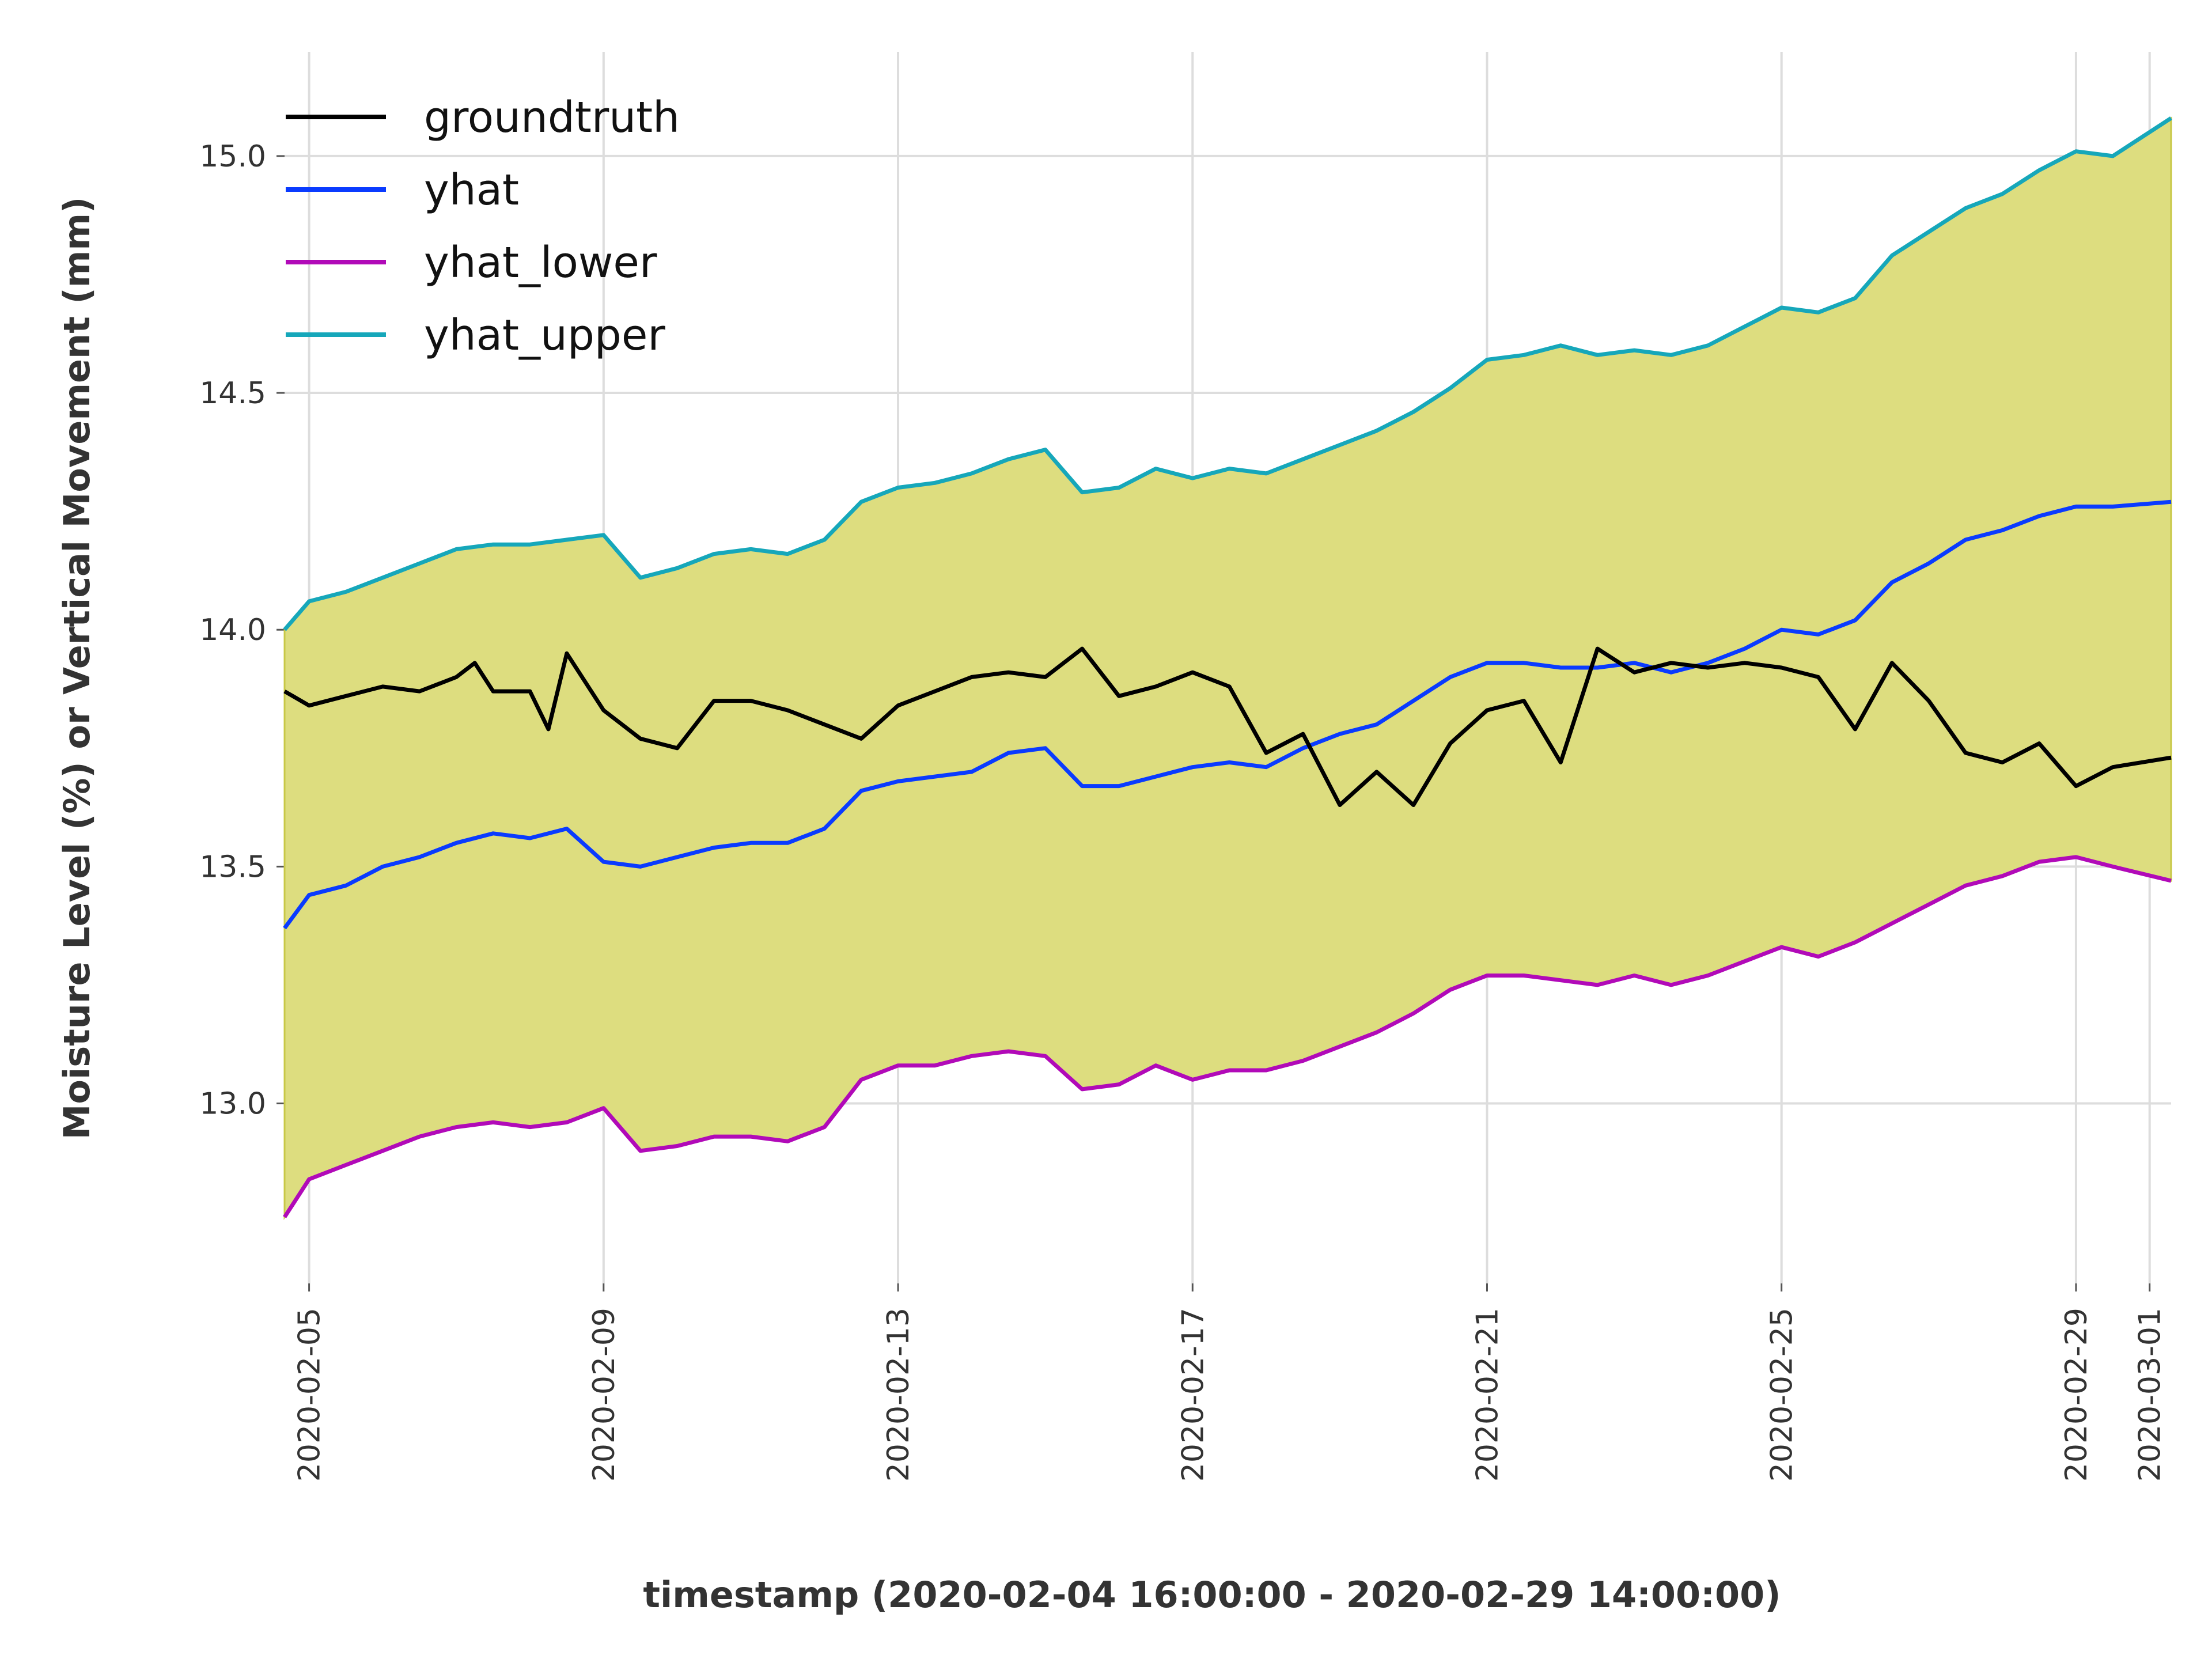 This screenshot has height=1659, width=2212. What do you see at coordinates (552, 117) in the screenshot?
I see `legend-label: groundtruth` at bounding box center [552, 117].